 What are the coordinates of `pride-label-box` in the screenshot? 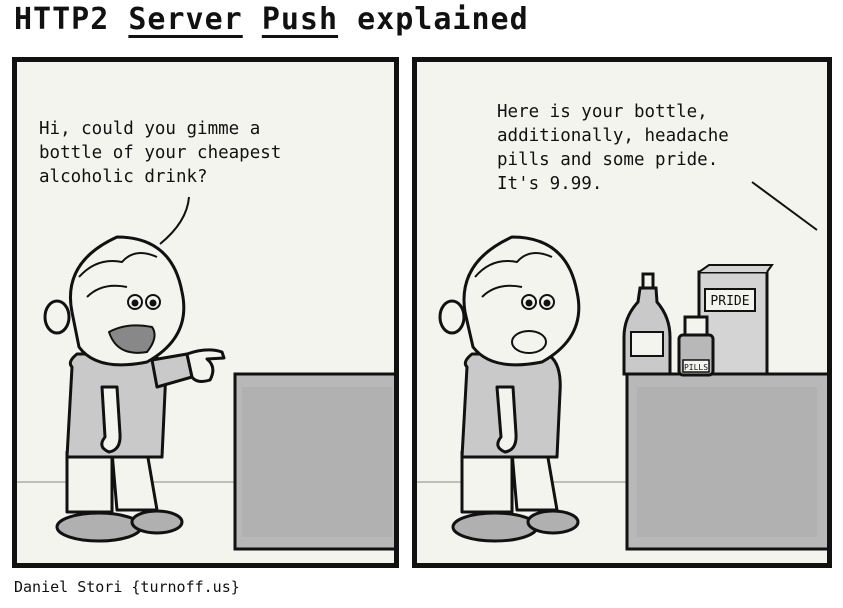 It's located at (730, 300).